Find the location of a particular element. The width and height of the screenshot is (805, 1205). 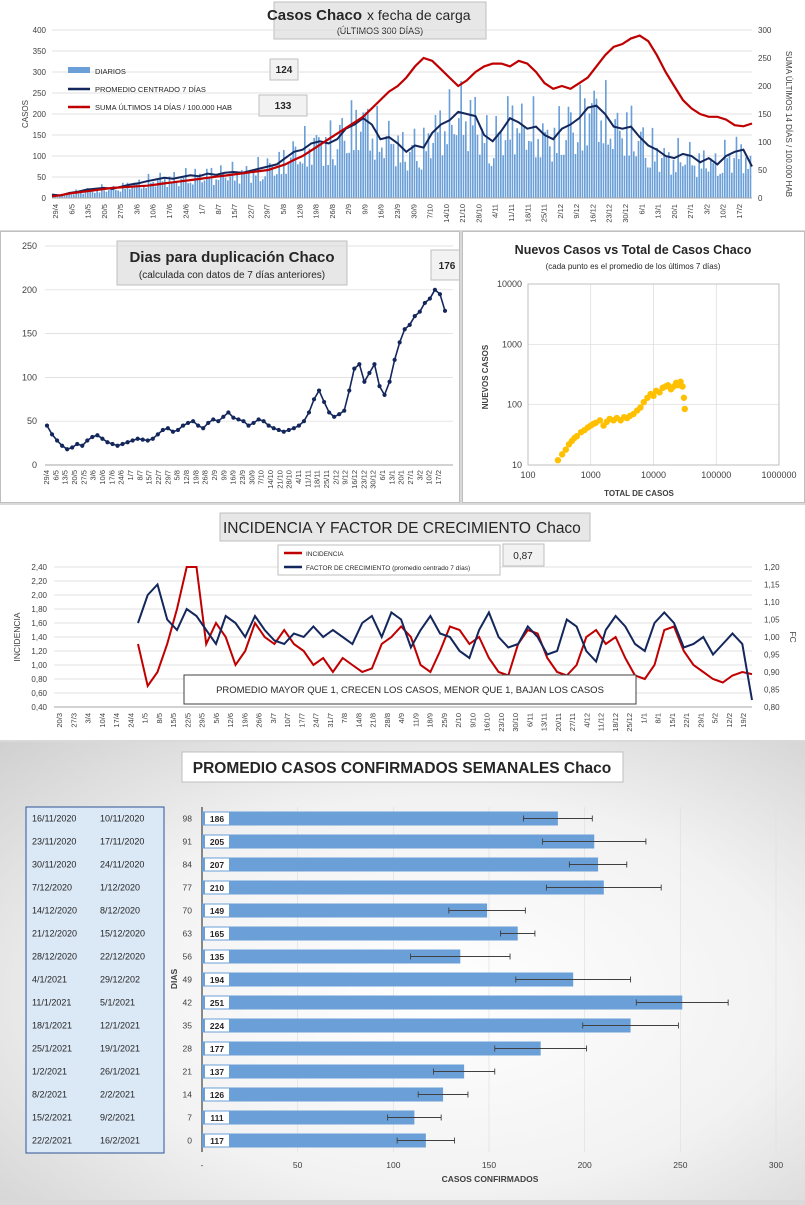

bar-label-bg is located at coordinates (217, 1002).